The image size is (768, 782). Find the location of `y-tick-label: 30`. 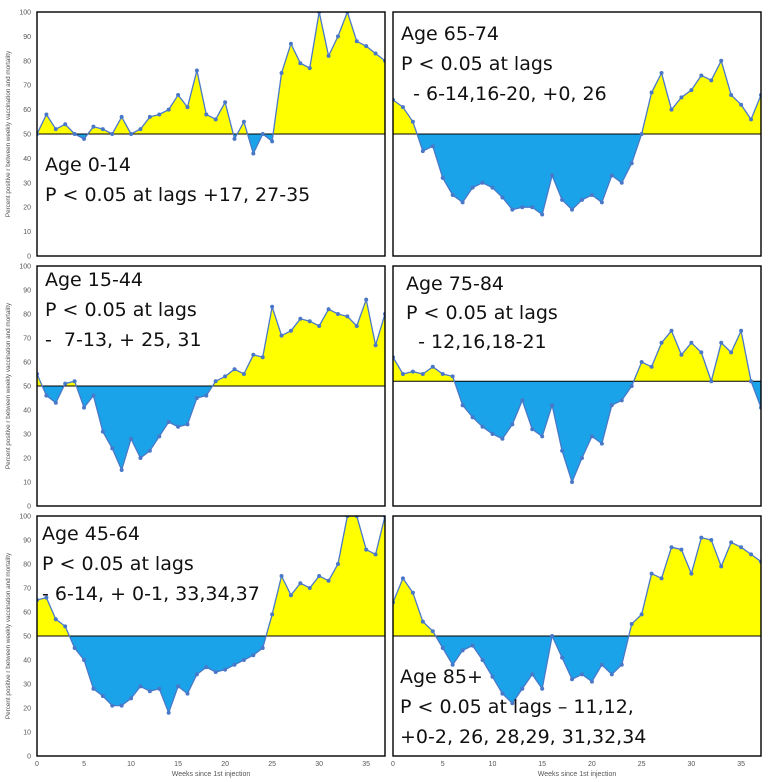

y-tick-label: 30 is located at coordinates (27, 685).